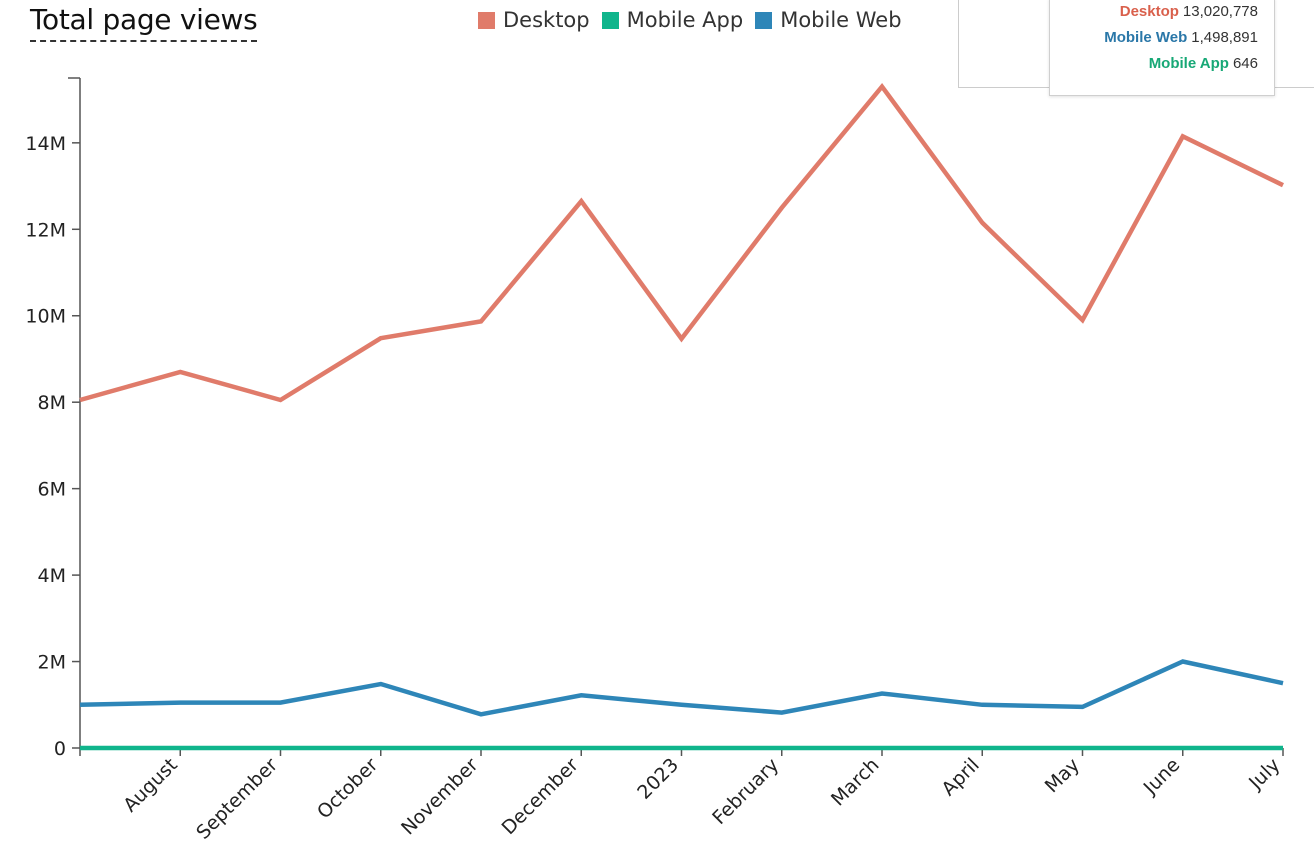 The image size is (1314, 858). Describe the element at coordinates (764, 20) in the screenshot. I see `legend-swatch-mobile-web` at that location.